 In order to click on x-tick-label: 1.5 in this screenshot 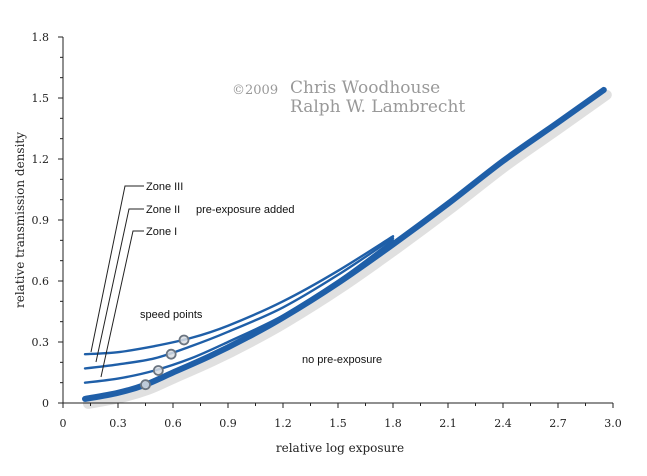, I will do `click(338, 423)`.